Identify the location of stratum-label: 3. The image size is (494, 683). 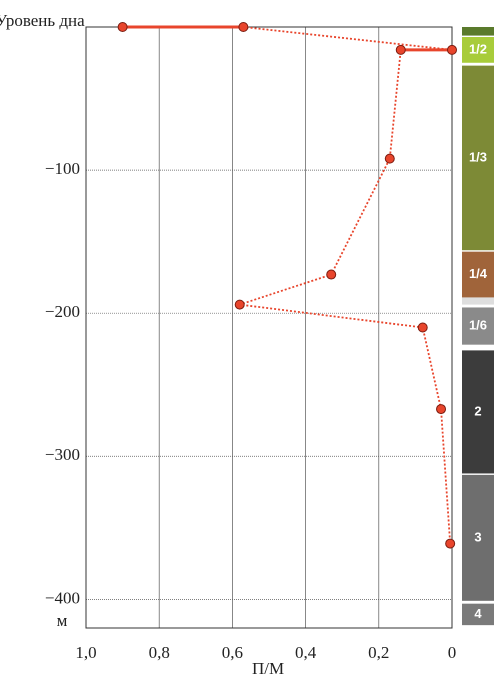
(477, 536).